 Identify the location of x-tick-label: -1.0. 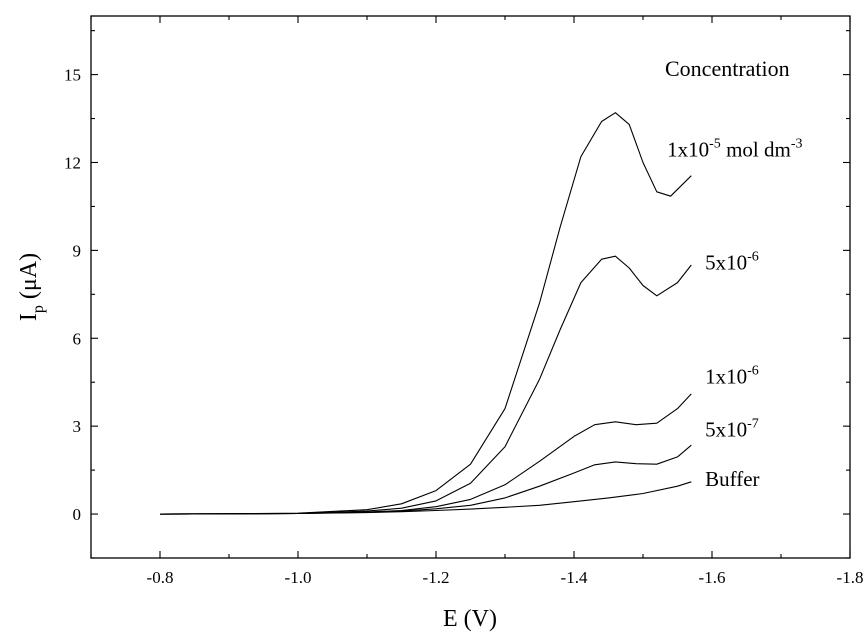
(298, 577).